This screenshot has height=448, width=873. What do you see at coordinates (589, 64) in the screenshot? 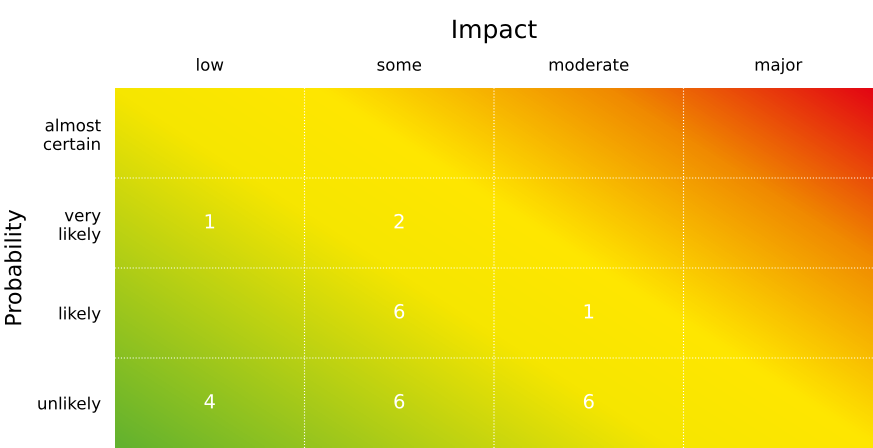
I see `x-tick-label: moderate` at bounding box center [589, 64].